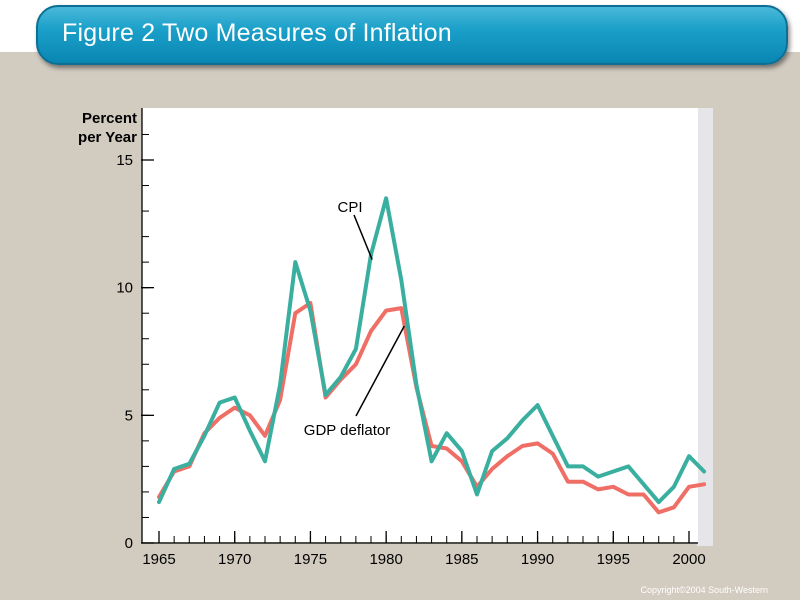 This screenshot has height=600, width=800. I want to click on y-tick-label: 10, so click(124, 288).